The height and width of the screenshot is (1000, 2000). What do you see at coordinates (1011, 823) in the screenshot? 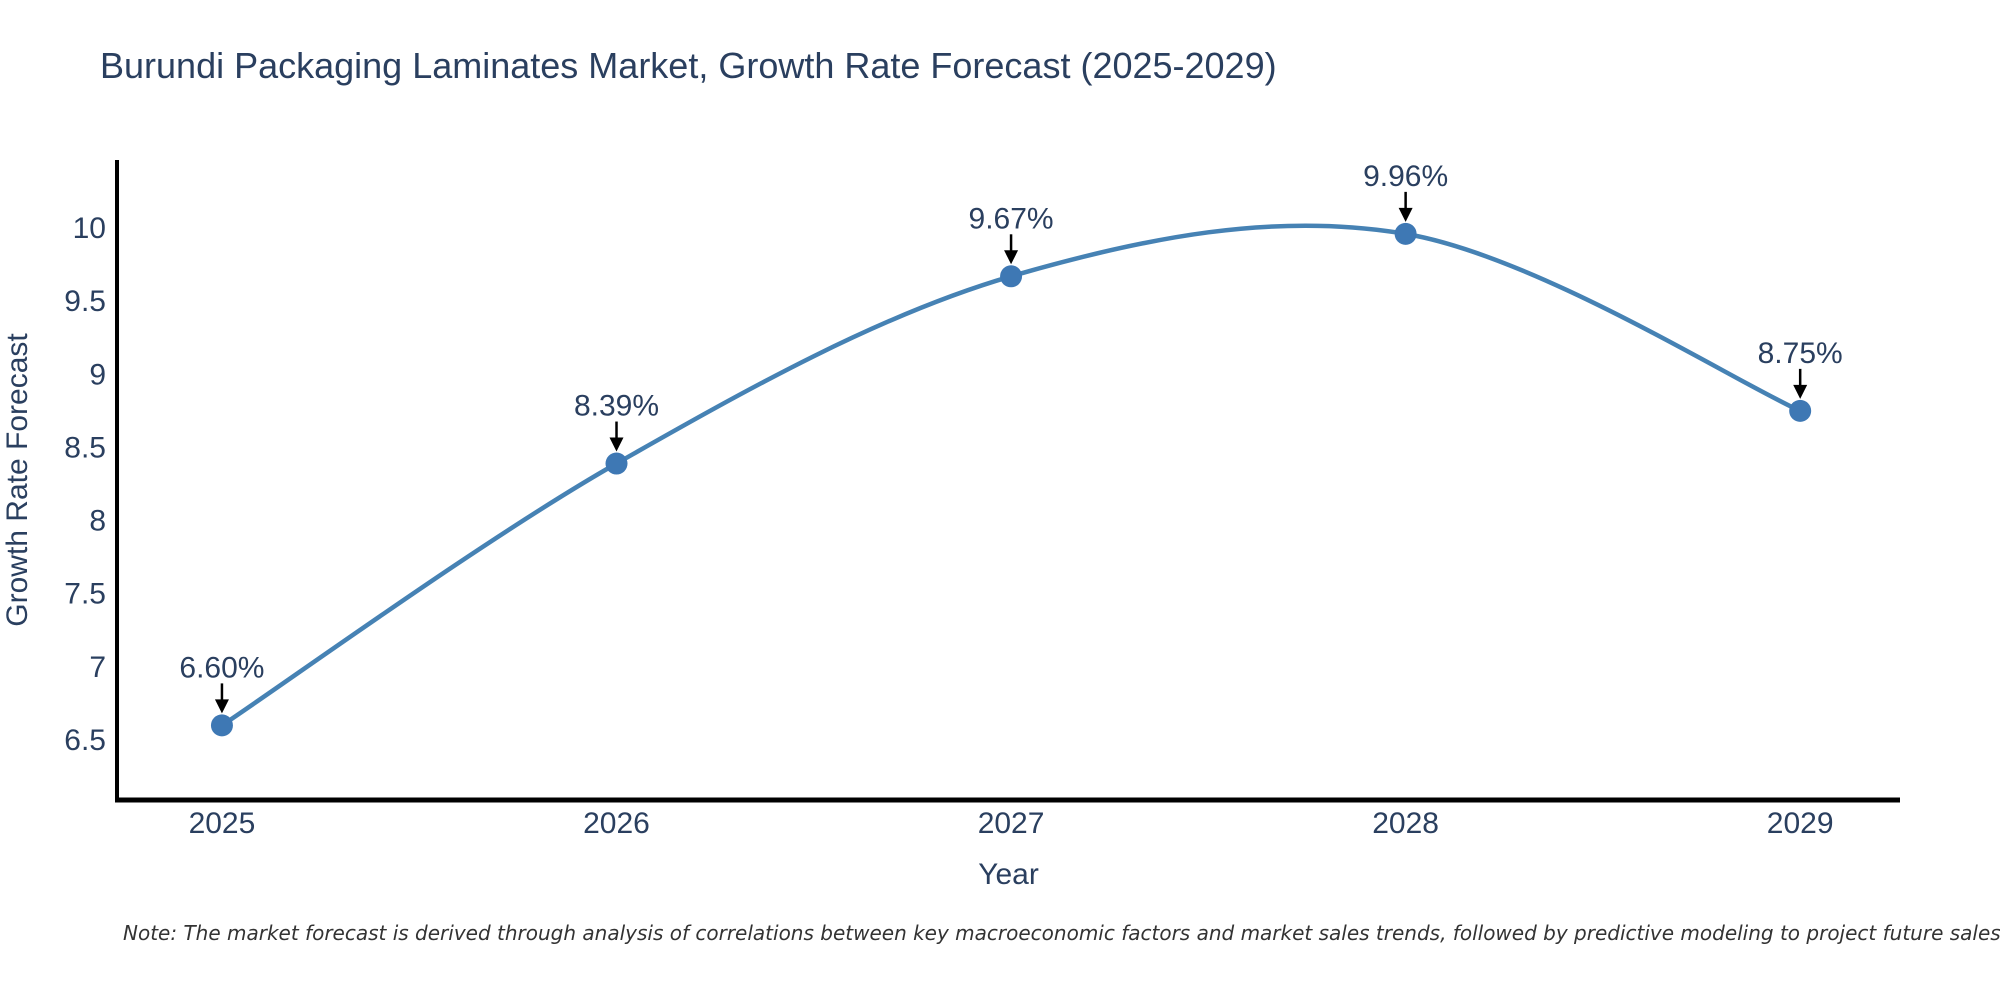
I see `x-tick-label: 2027` at bounding box center [1011, 823].